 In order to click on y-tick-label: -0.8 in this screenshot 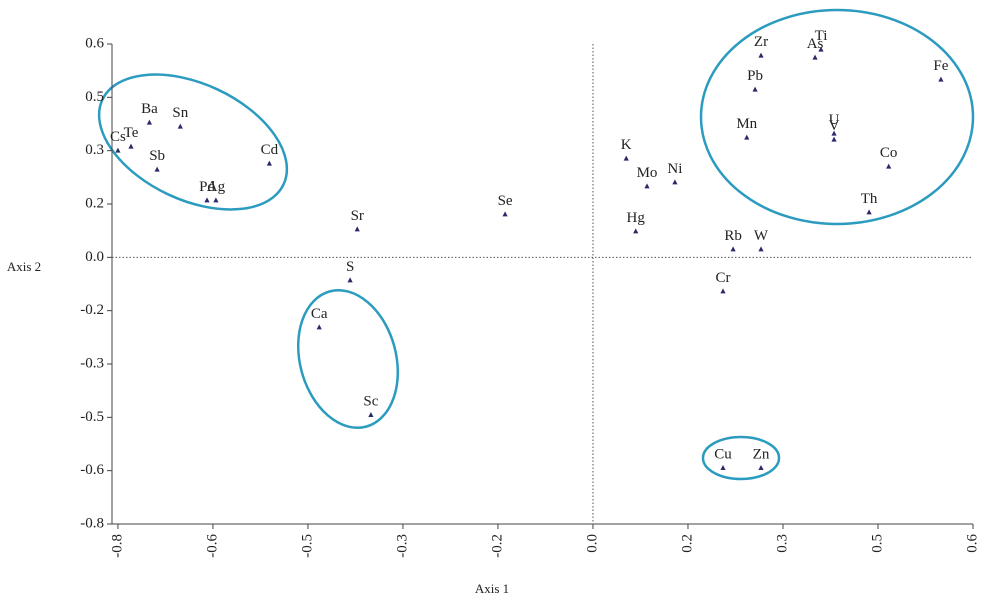, I will do `click(92, 523)`.